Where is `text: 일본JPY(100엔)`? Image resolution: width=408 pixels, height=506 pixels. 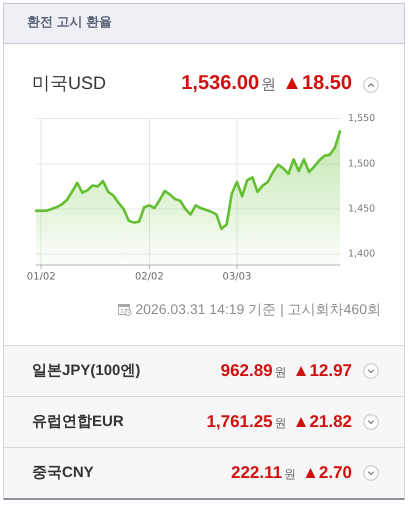
text: 일본JPY(100엔) is located at coordinates (86, 371).